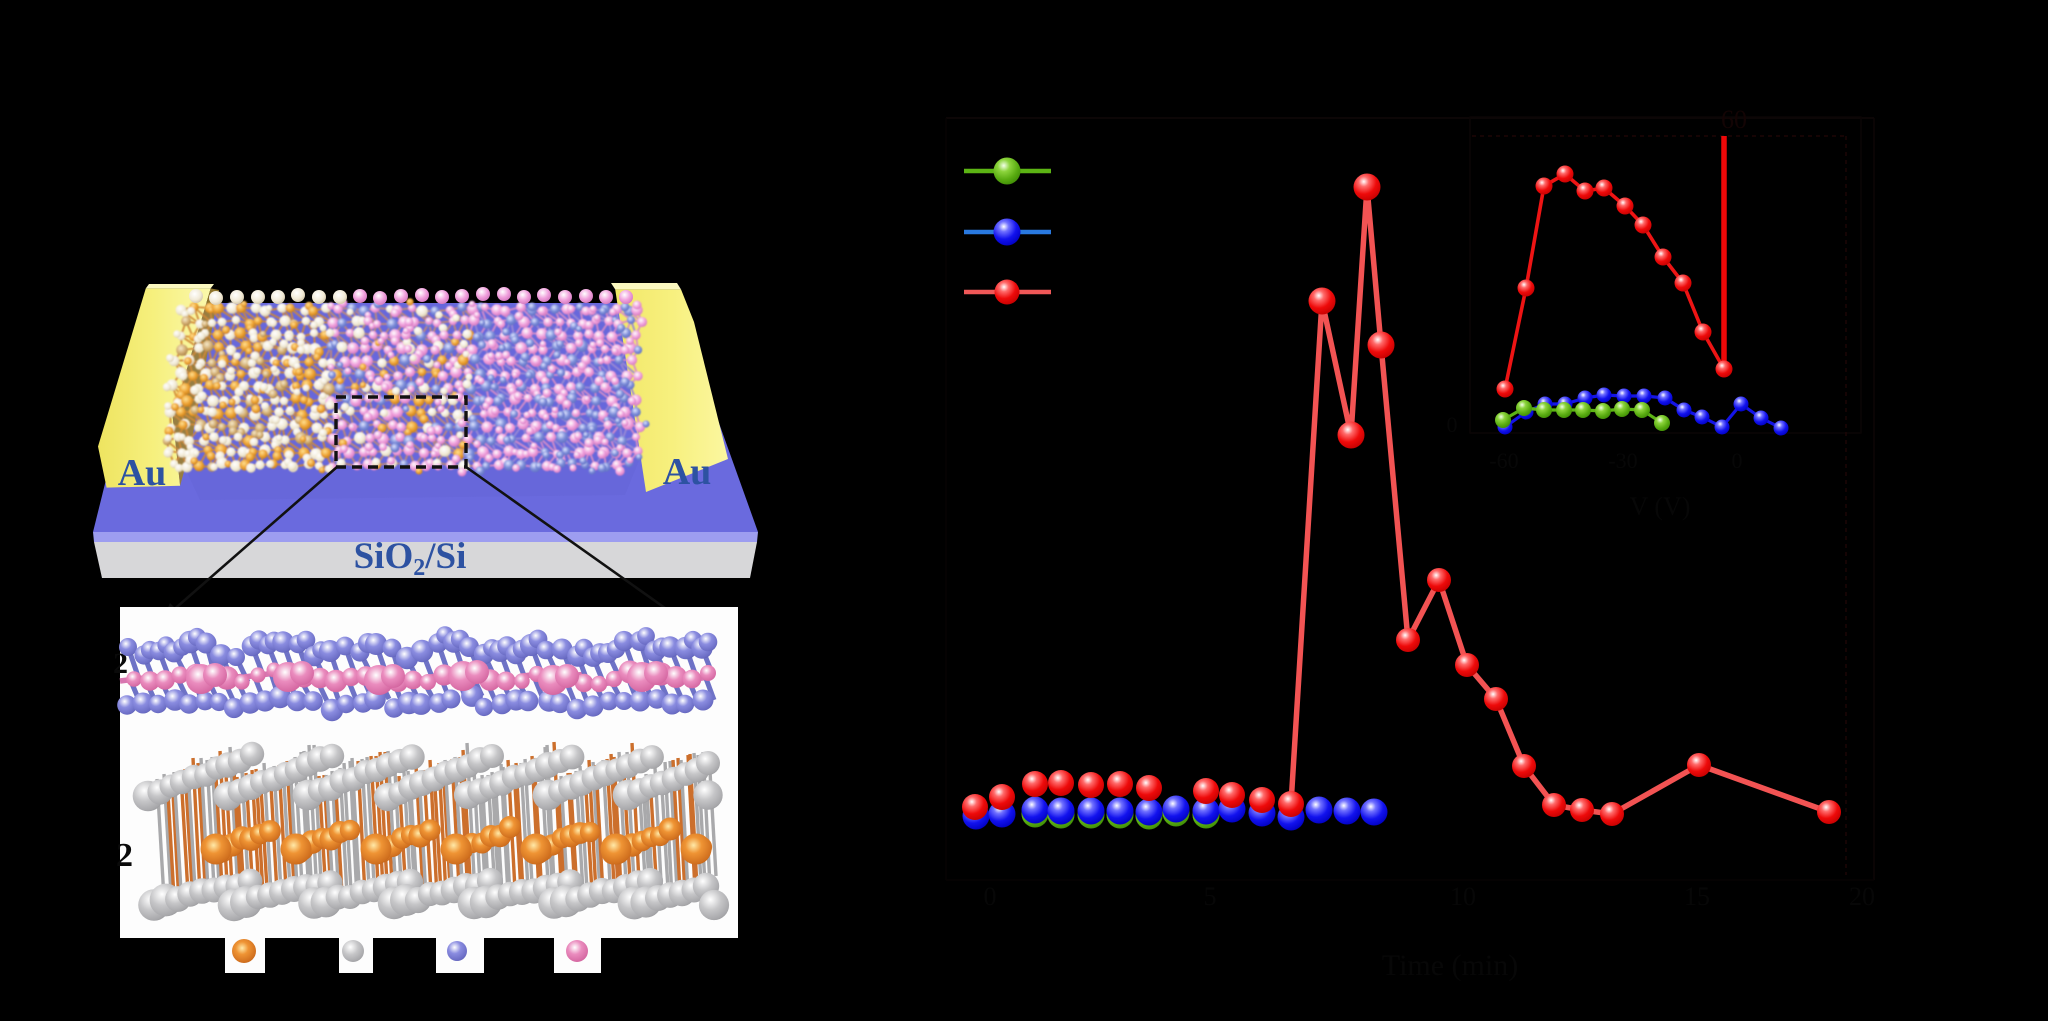  What do you see at coordinates (1697, 896) in the screenshot?
I see `svg-text: 15` at bounding box center [1697, 896].